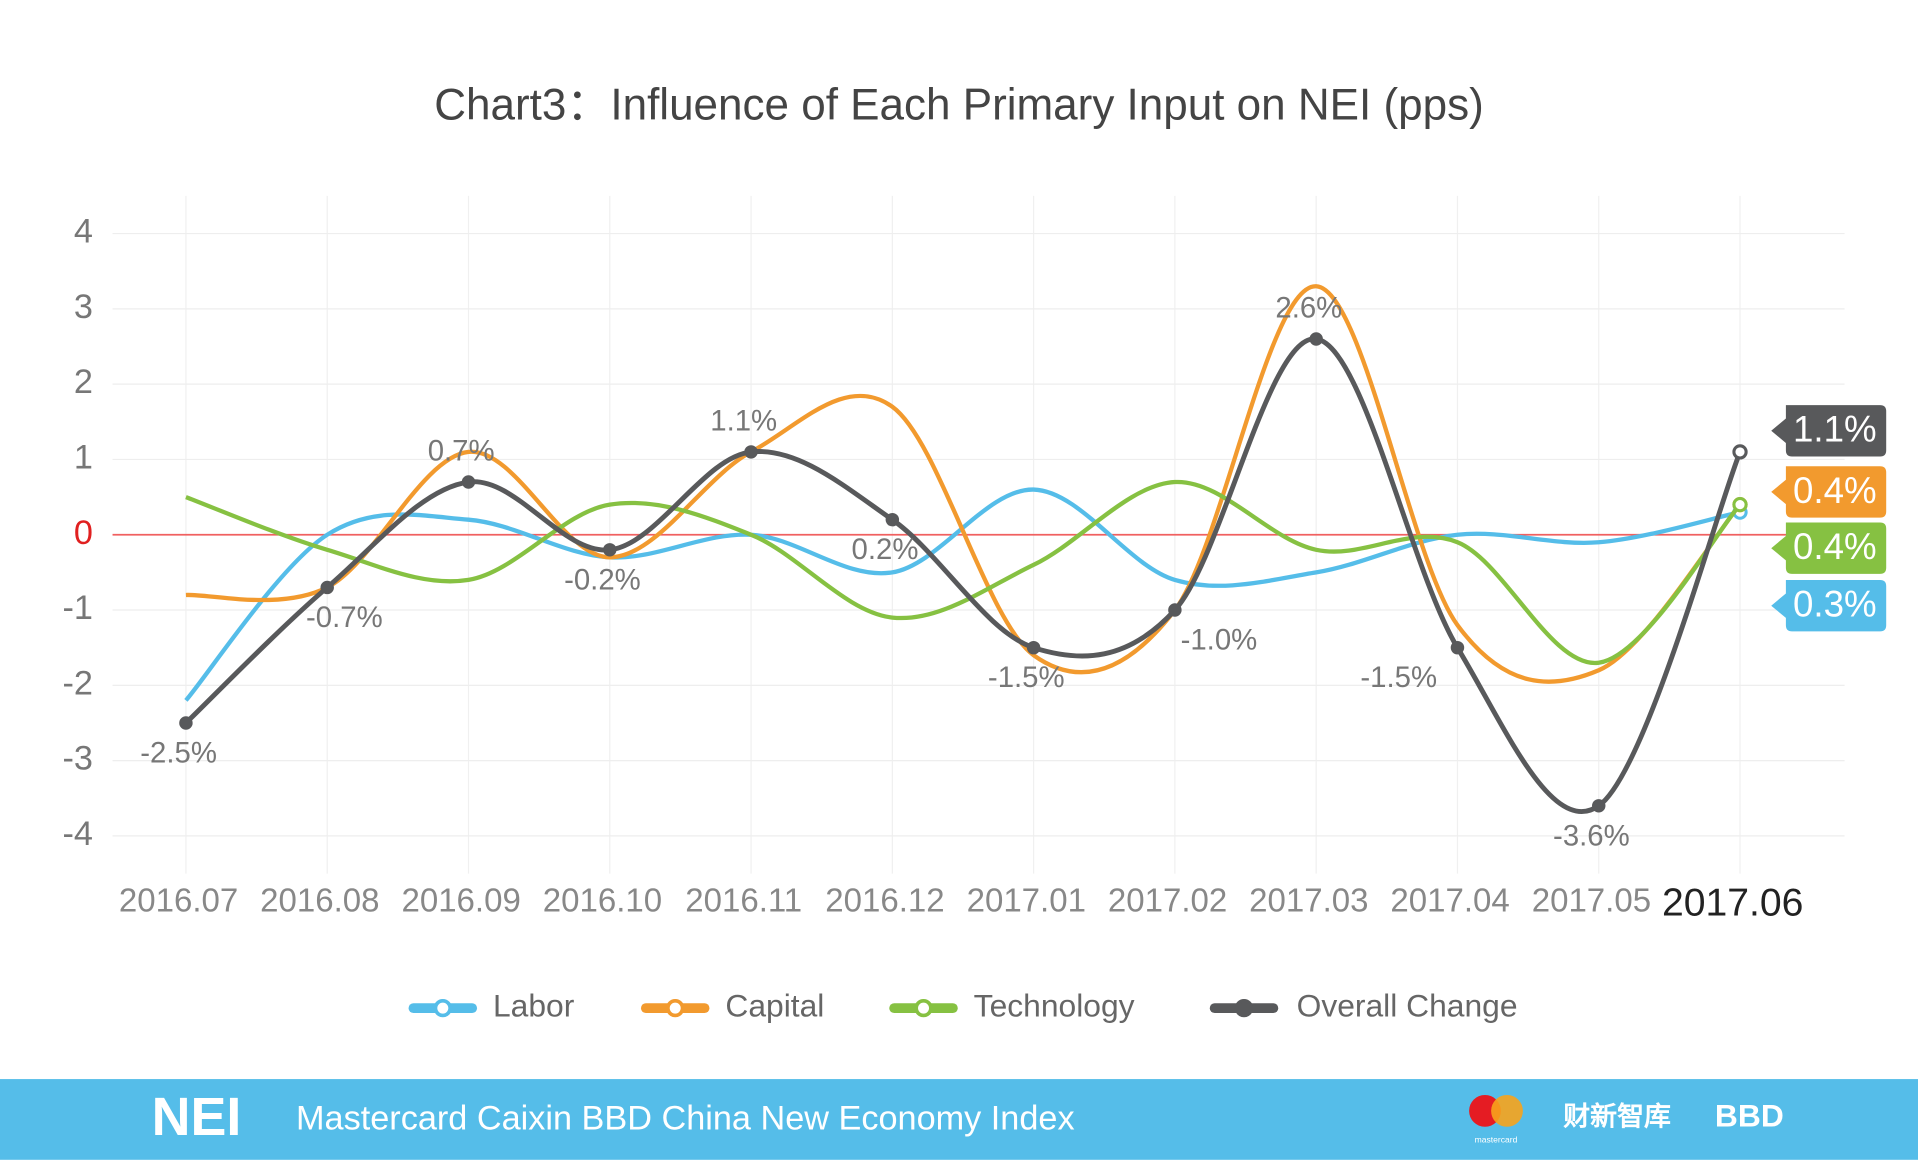  What do you see at coordinates (319, 900) in the screenshot?
I see `x-tick-label: 2016.08` at bounding box center [319, 900].